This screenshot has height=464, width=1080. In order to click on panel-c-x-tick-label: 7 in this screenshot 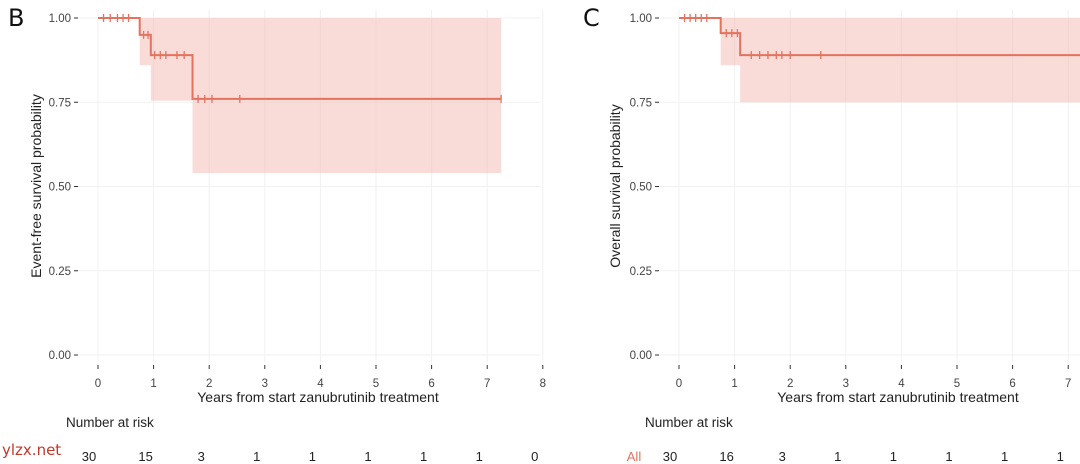, I will do `click(1068, 384)`.